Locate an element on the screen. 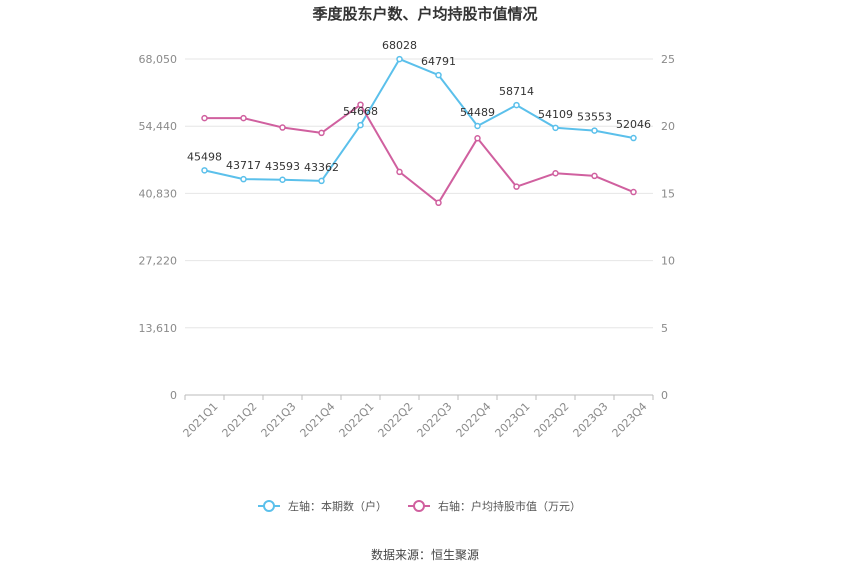 The width and height of the screenshot is (850, 575). x-axis-tick-label: 2022Q1 is located at coordinates (357, 420).